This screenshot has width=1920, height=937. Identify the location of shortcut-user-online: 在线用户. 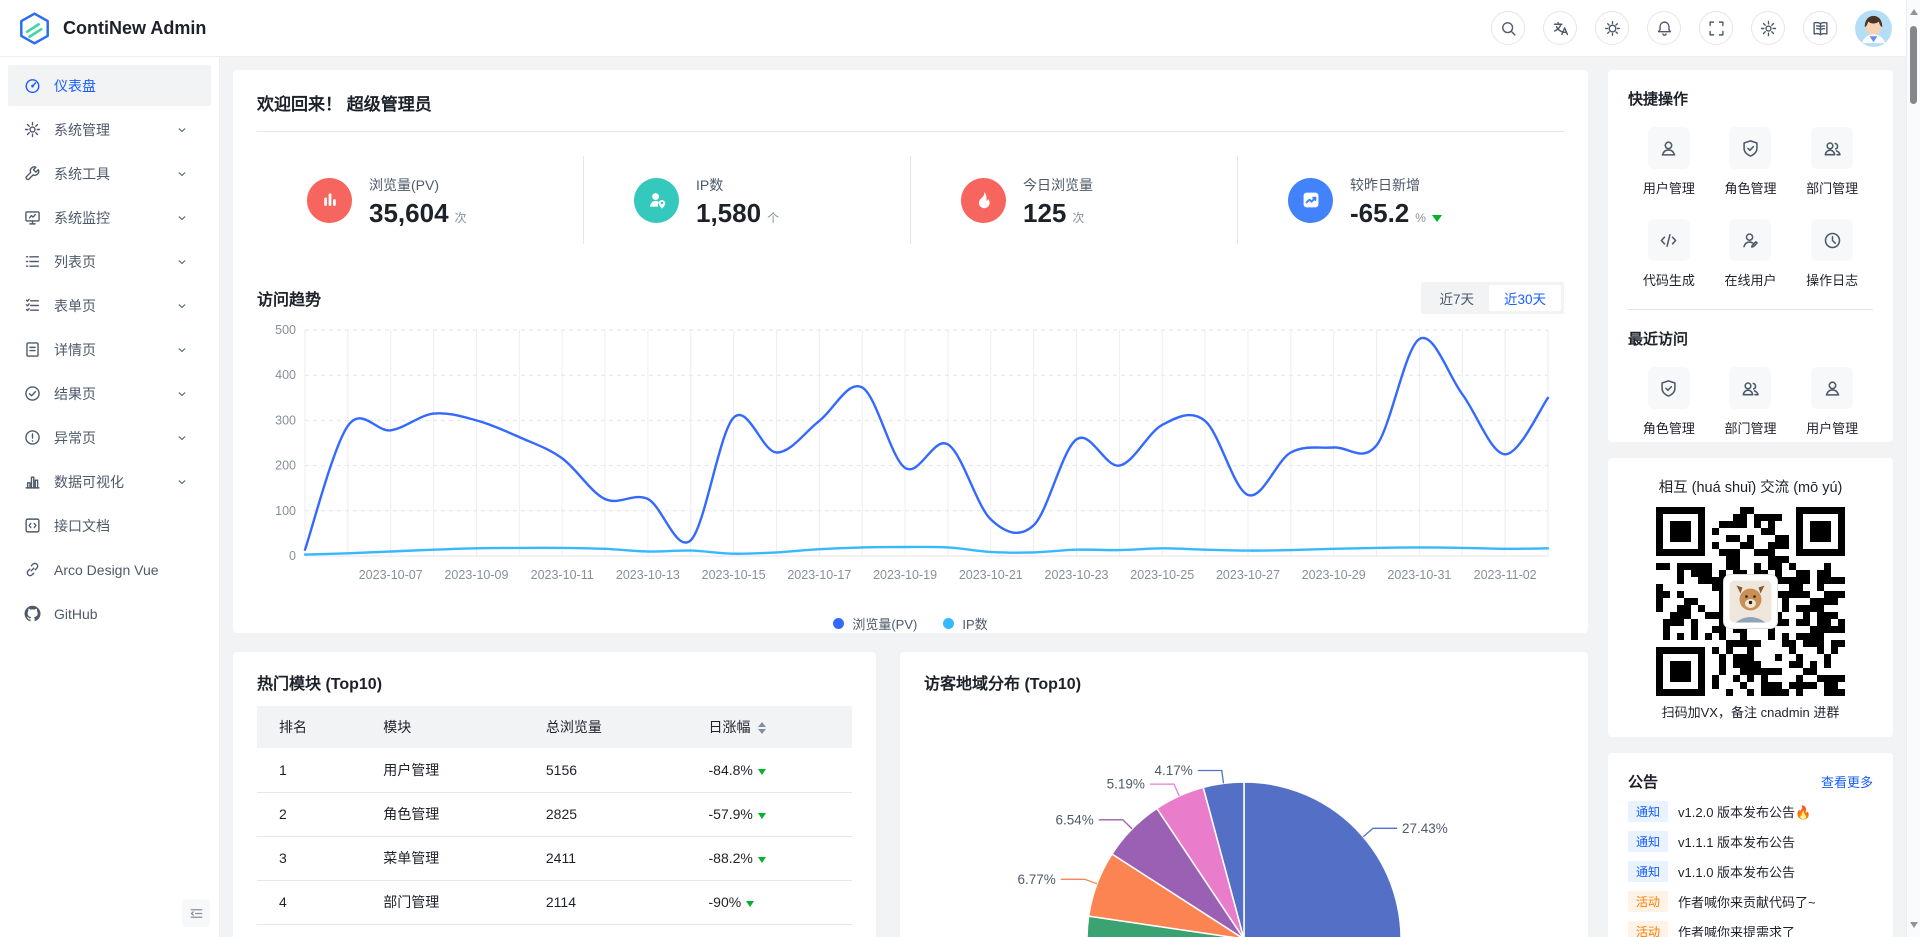
(1751, 254).